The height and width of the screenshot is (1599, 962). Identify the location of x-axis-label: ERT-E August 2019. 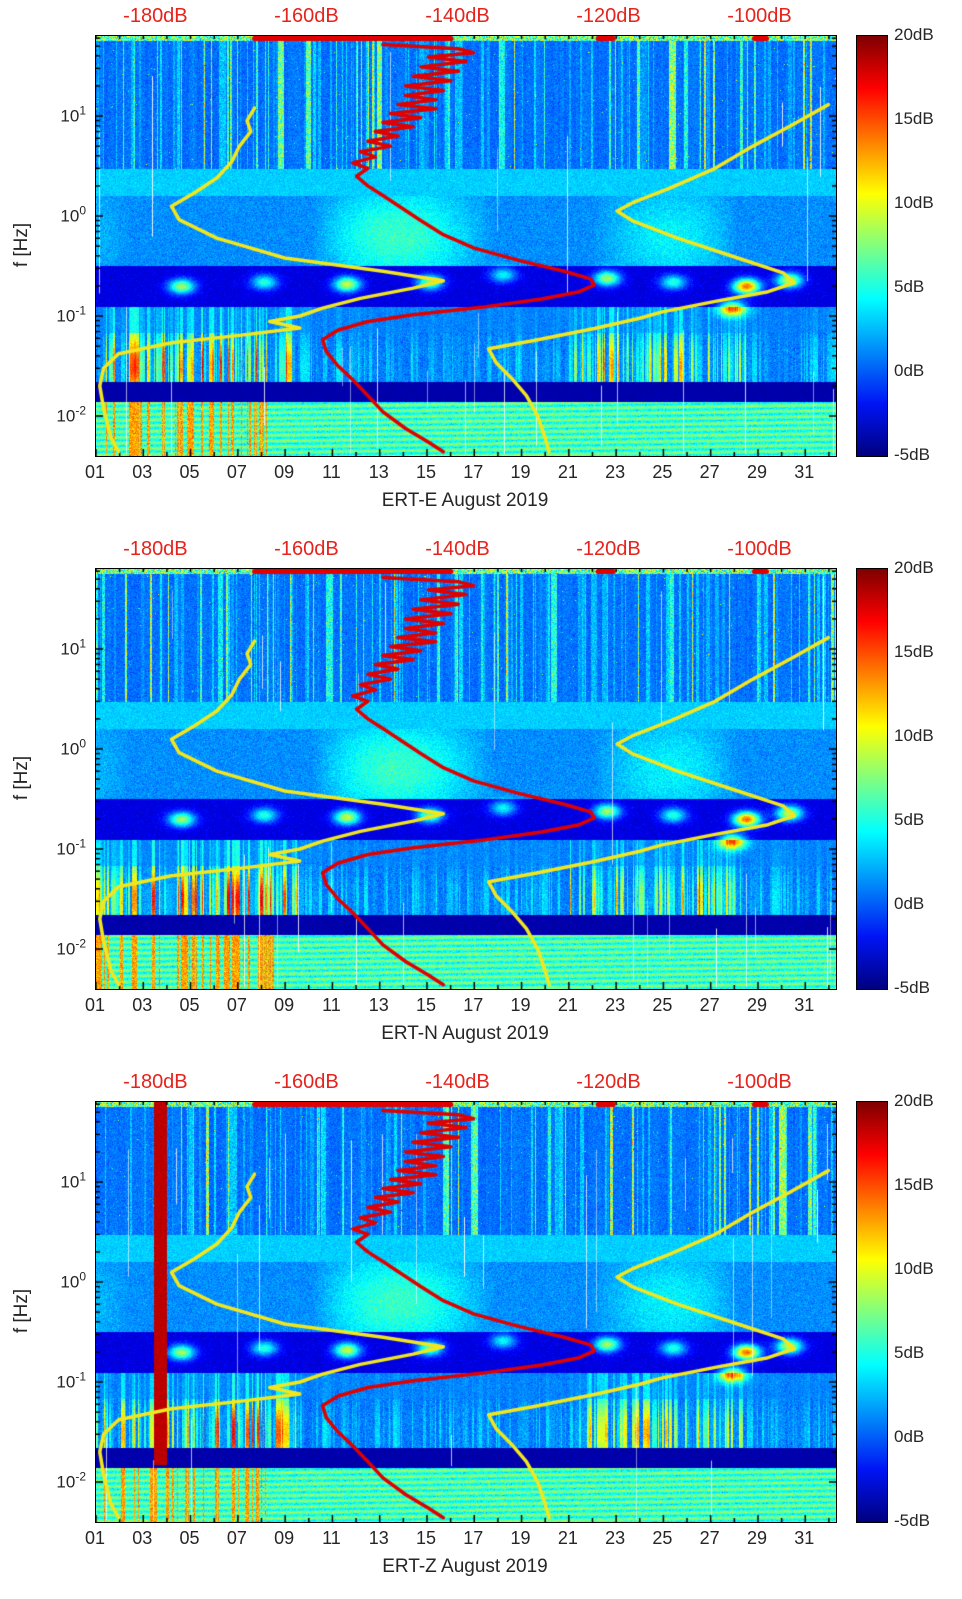
(465, 500).